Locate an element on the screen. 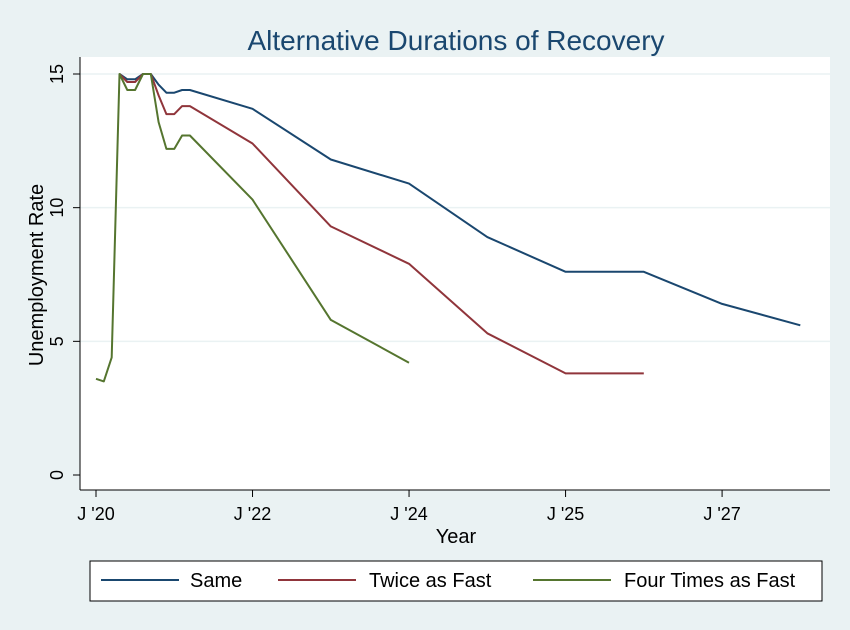 Image resolution: width=850 pixels, height=630 pixels. x-tick-label: J '22 is located at coordinates (252, 514).